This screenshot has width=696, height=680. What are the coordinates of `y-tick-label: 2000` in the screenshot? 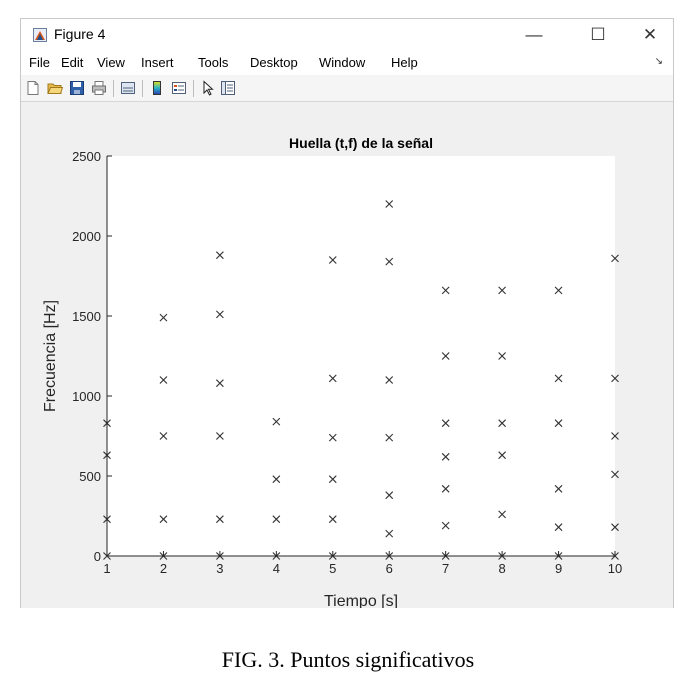 It's located at (86, 236).